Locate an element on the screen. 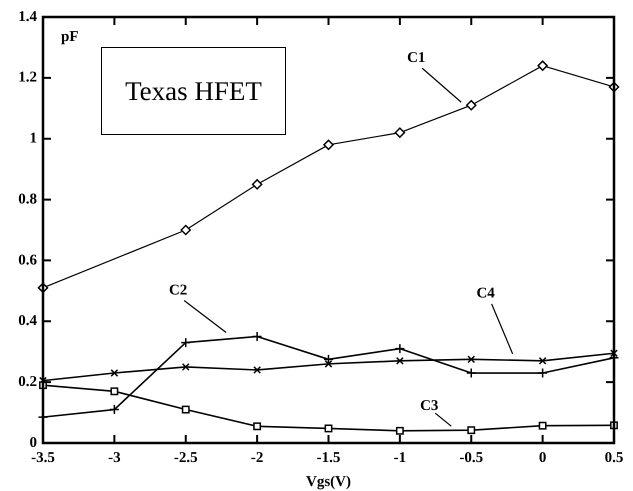  x-tick-label: -0.5 is located at coordinates (471, 458).